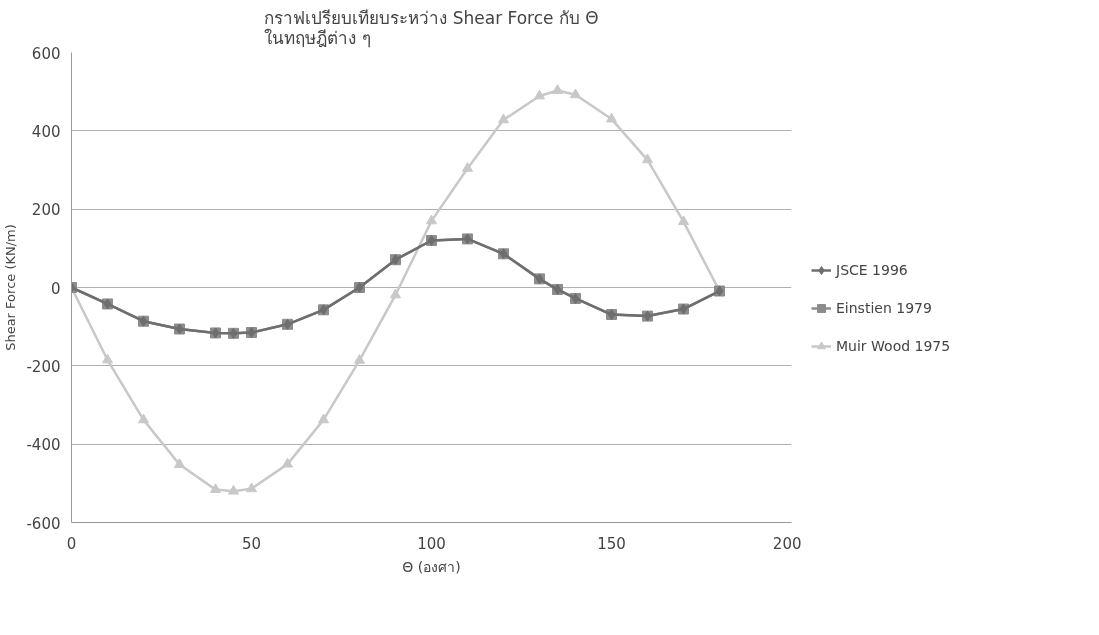 This screenshot has height=635, width=1099. Describe the element at coordinates (71, 543) in the screenshot. I see `x-tick-label: 0` at that location.